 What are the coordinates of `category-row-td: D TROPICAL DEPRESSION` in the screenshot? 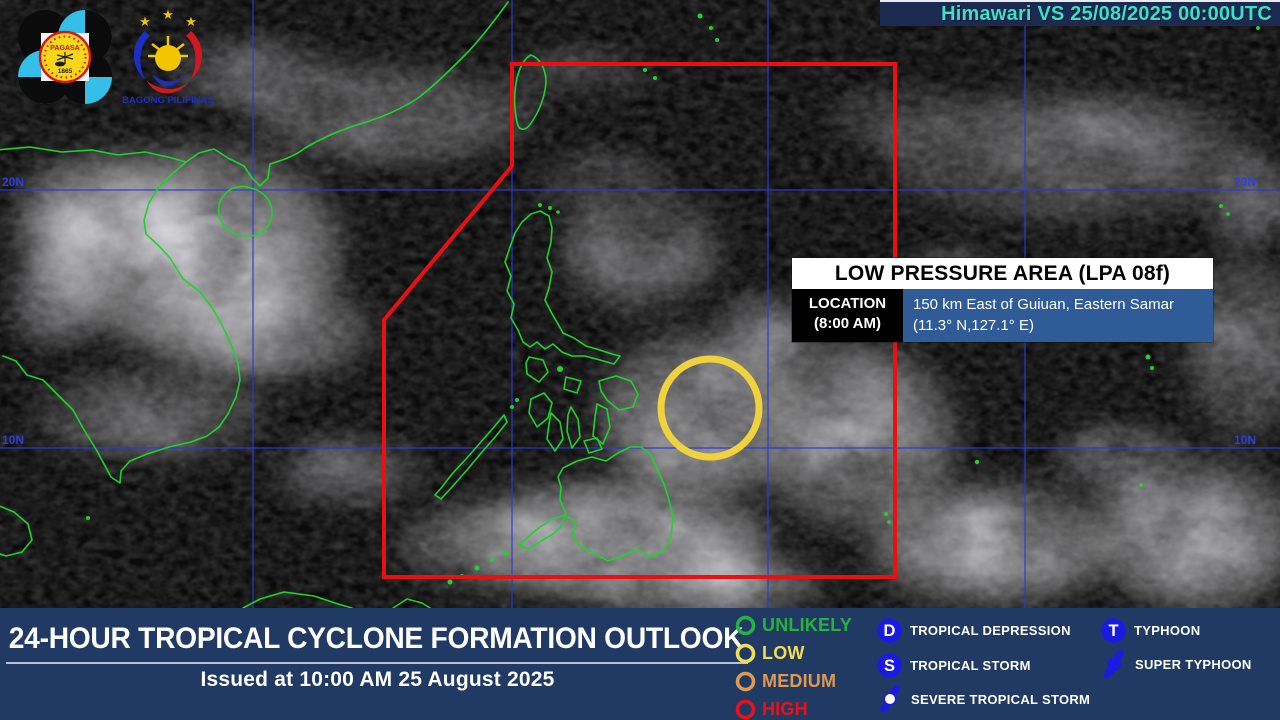 It's located at (983, 630).